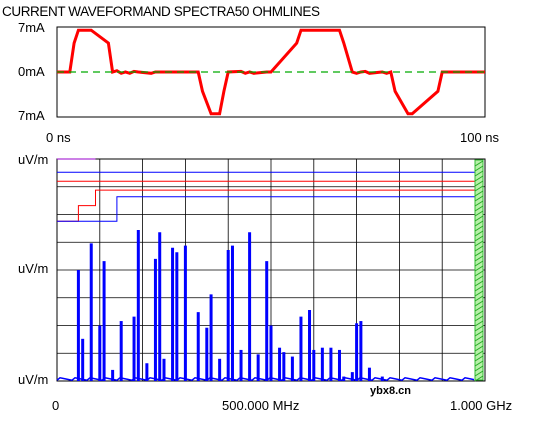 This screenshot has height=421, width=537. I want to click on chart-title: CURRENT WAVEFORMAND SPECTRA50 OHMLINES, so click(161, 11).